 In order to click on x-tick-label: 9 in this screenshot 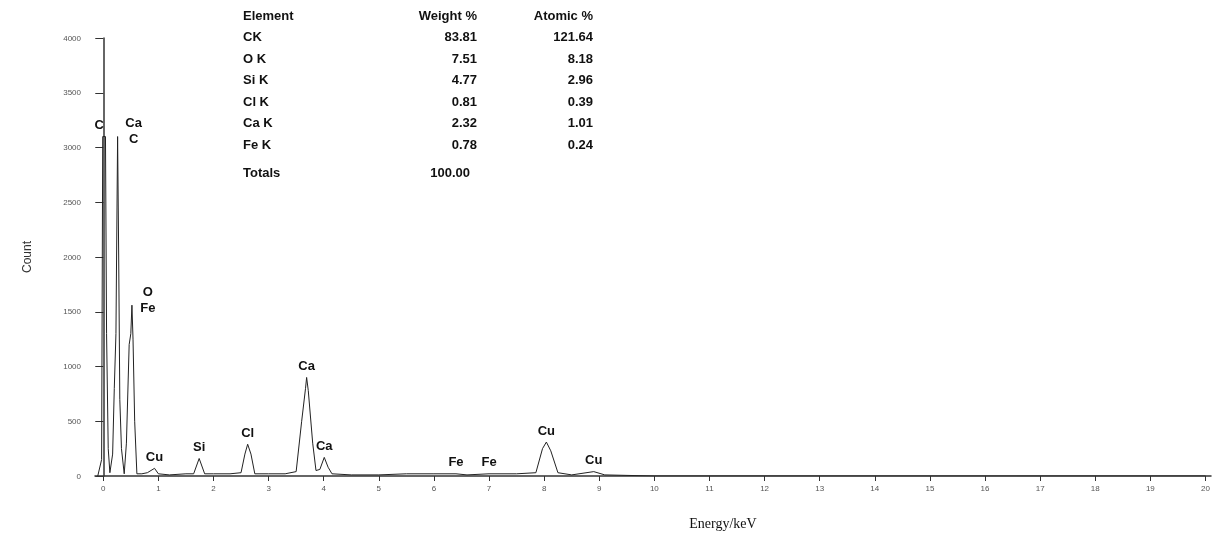, I will do `click(600, 488)`.